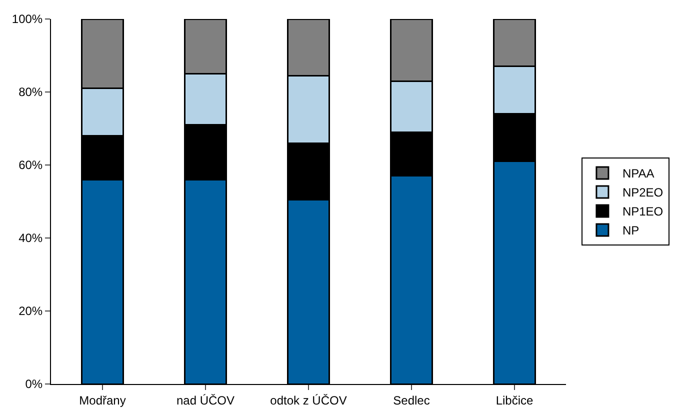  What do you see at coordinates (30, 311) in the screenshot?
I see `y-tick-label: 20%` at bounding box center [30, 311].